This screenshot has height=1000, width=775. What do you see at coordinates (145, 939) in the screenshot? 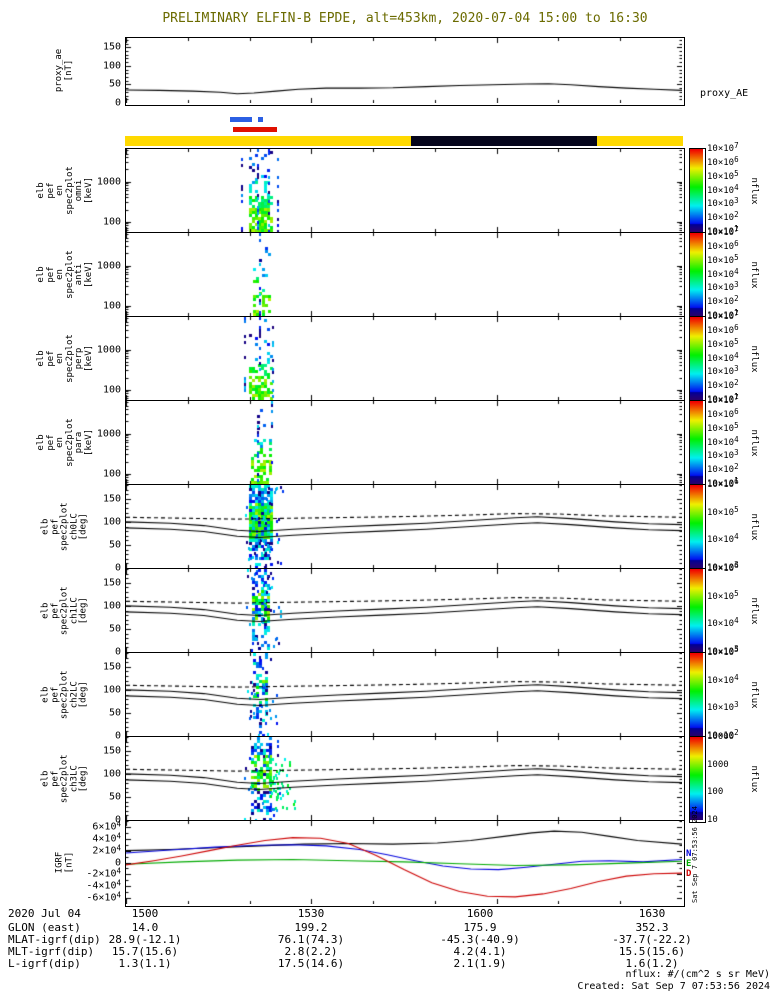
I see `coord-value: 28.9(-12.1)` at bounding box center [145, 939].